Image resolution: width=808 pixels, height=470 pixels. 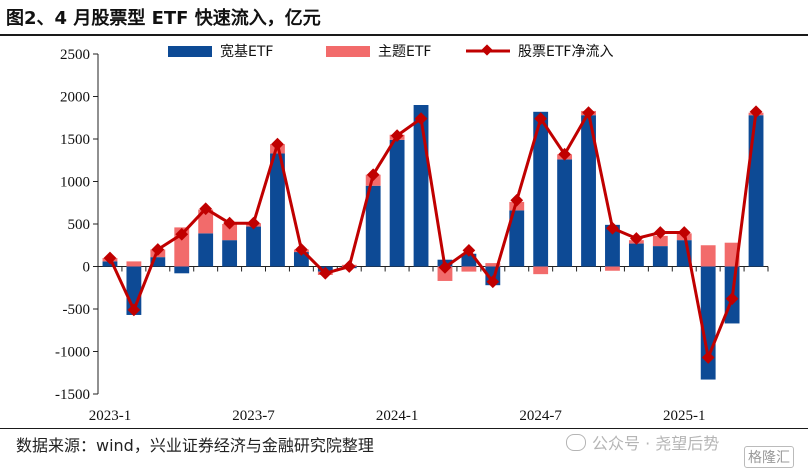 What do you see at coordinates (75, 183) in the screenshot?
I see `y-tick-label: 1000` at bounding box center [75, 183].